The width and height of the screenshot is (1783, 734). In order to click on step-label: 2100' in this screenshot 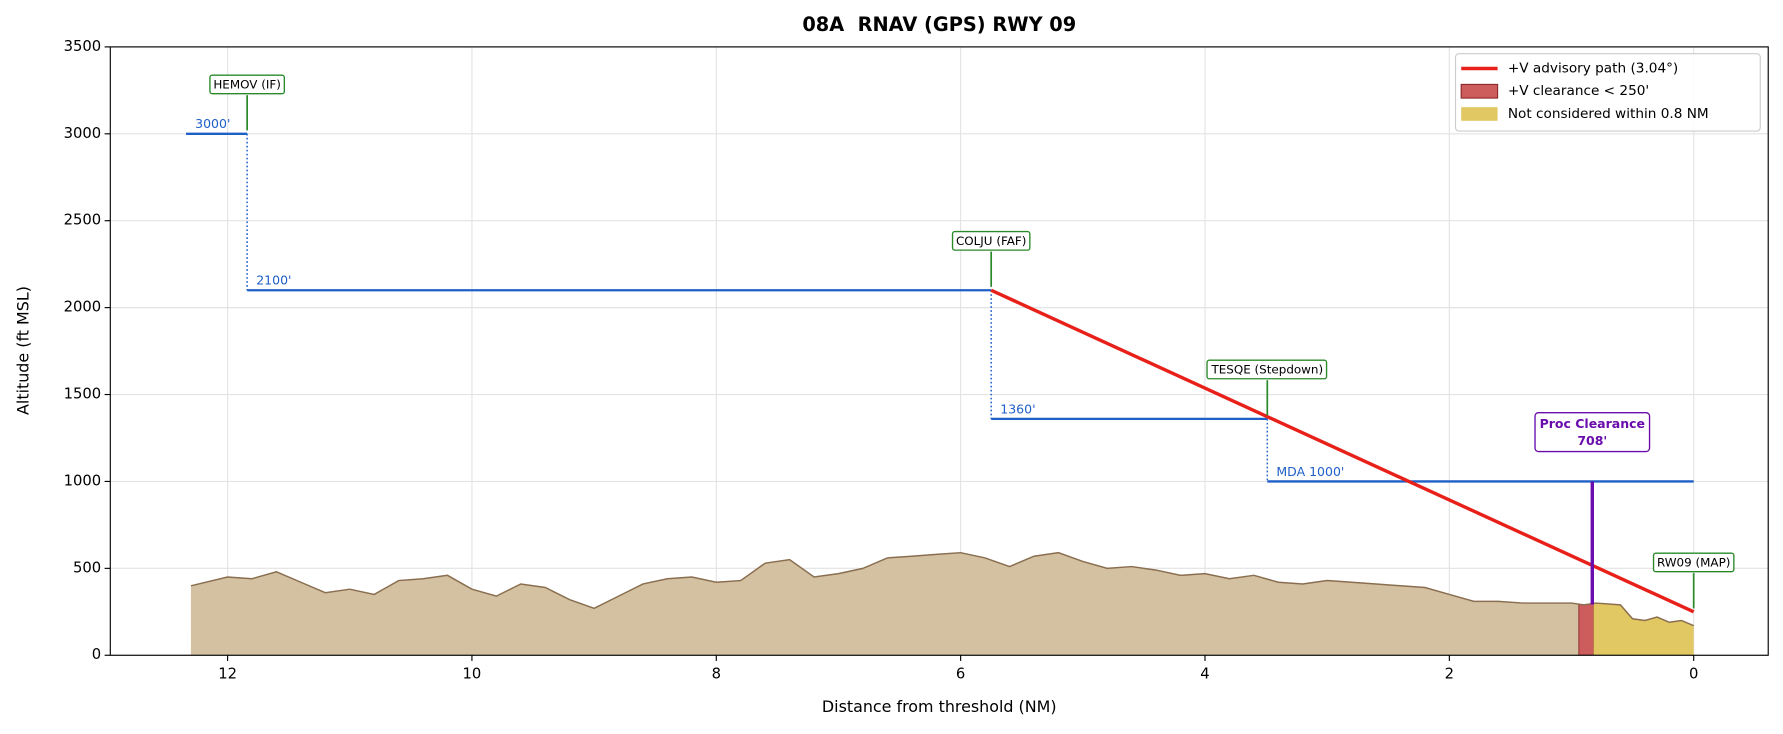, I will do `click(273, 280)`.